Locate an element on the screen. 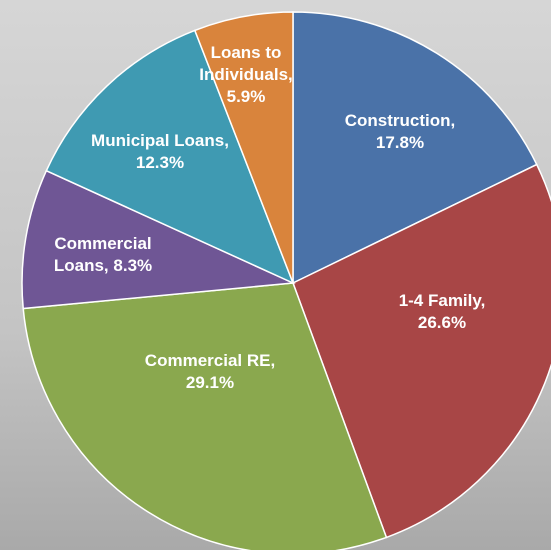  value-label: 8.3% is located at coordinates (133, 265).